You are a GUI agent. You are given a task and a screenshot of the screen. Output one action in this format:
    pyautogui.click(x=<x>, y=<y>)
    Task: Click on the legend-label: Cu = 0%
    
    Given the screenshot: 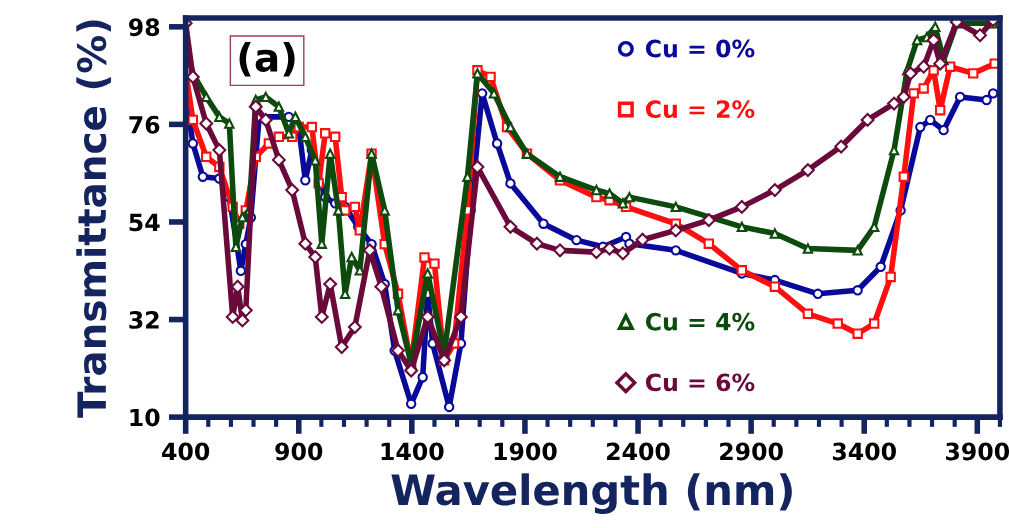 What is the action you would take?
    pyautogui.click(x=700, y=48)
    